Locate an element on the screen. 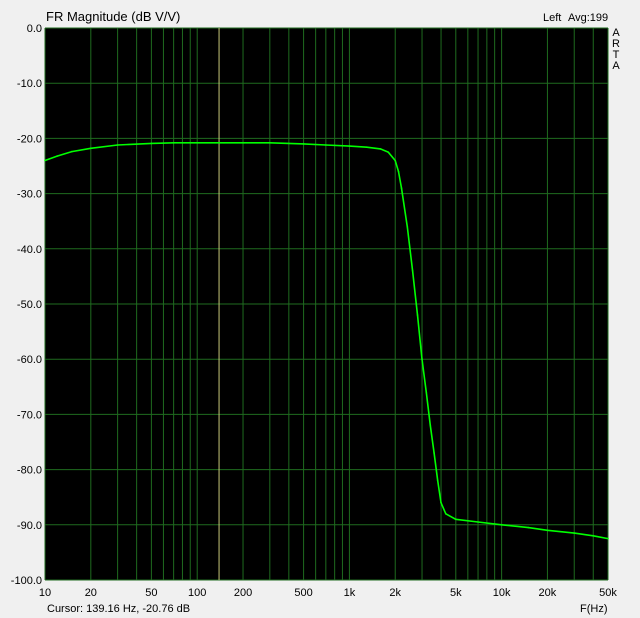 The width and height of the screenshot is (640, 618). y-tick-label: -60.0 is located at coordinates (29, 360).